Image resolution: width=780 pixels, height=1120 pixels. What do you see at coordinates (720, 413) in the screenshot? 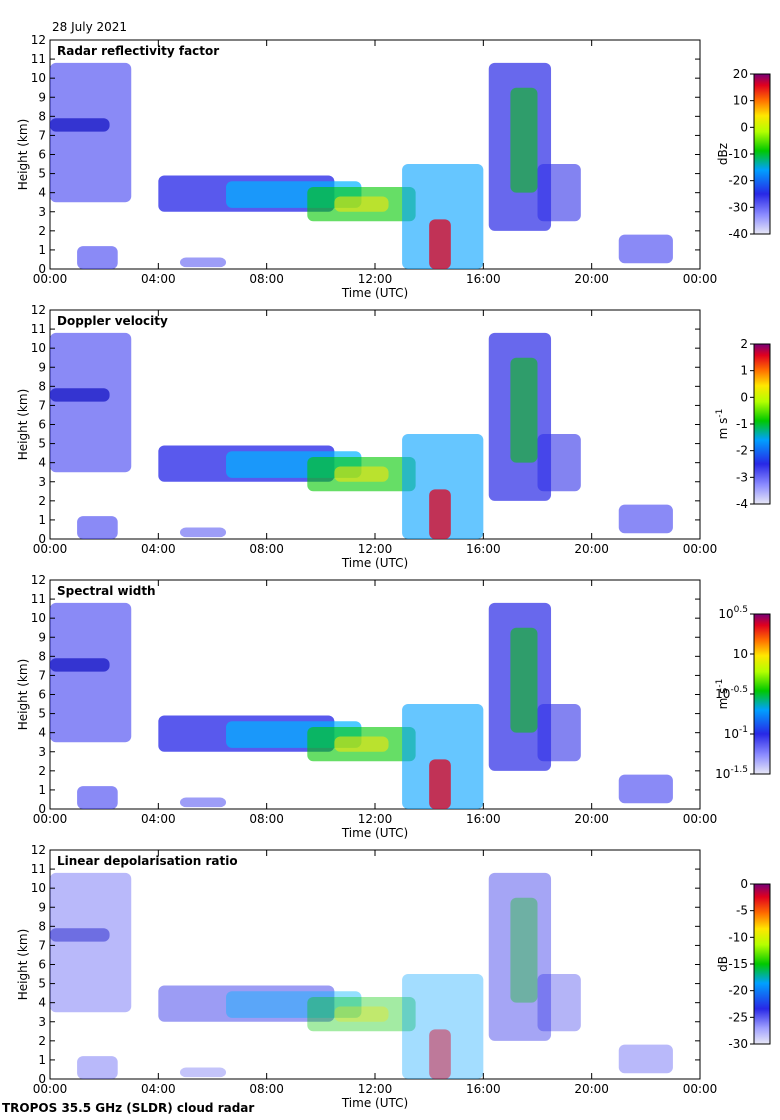
I see `colorbar-unit-exponent: -1` at bounding box center [720, 413].